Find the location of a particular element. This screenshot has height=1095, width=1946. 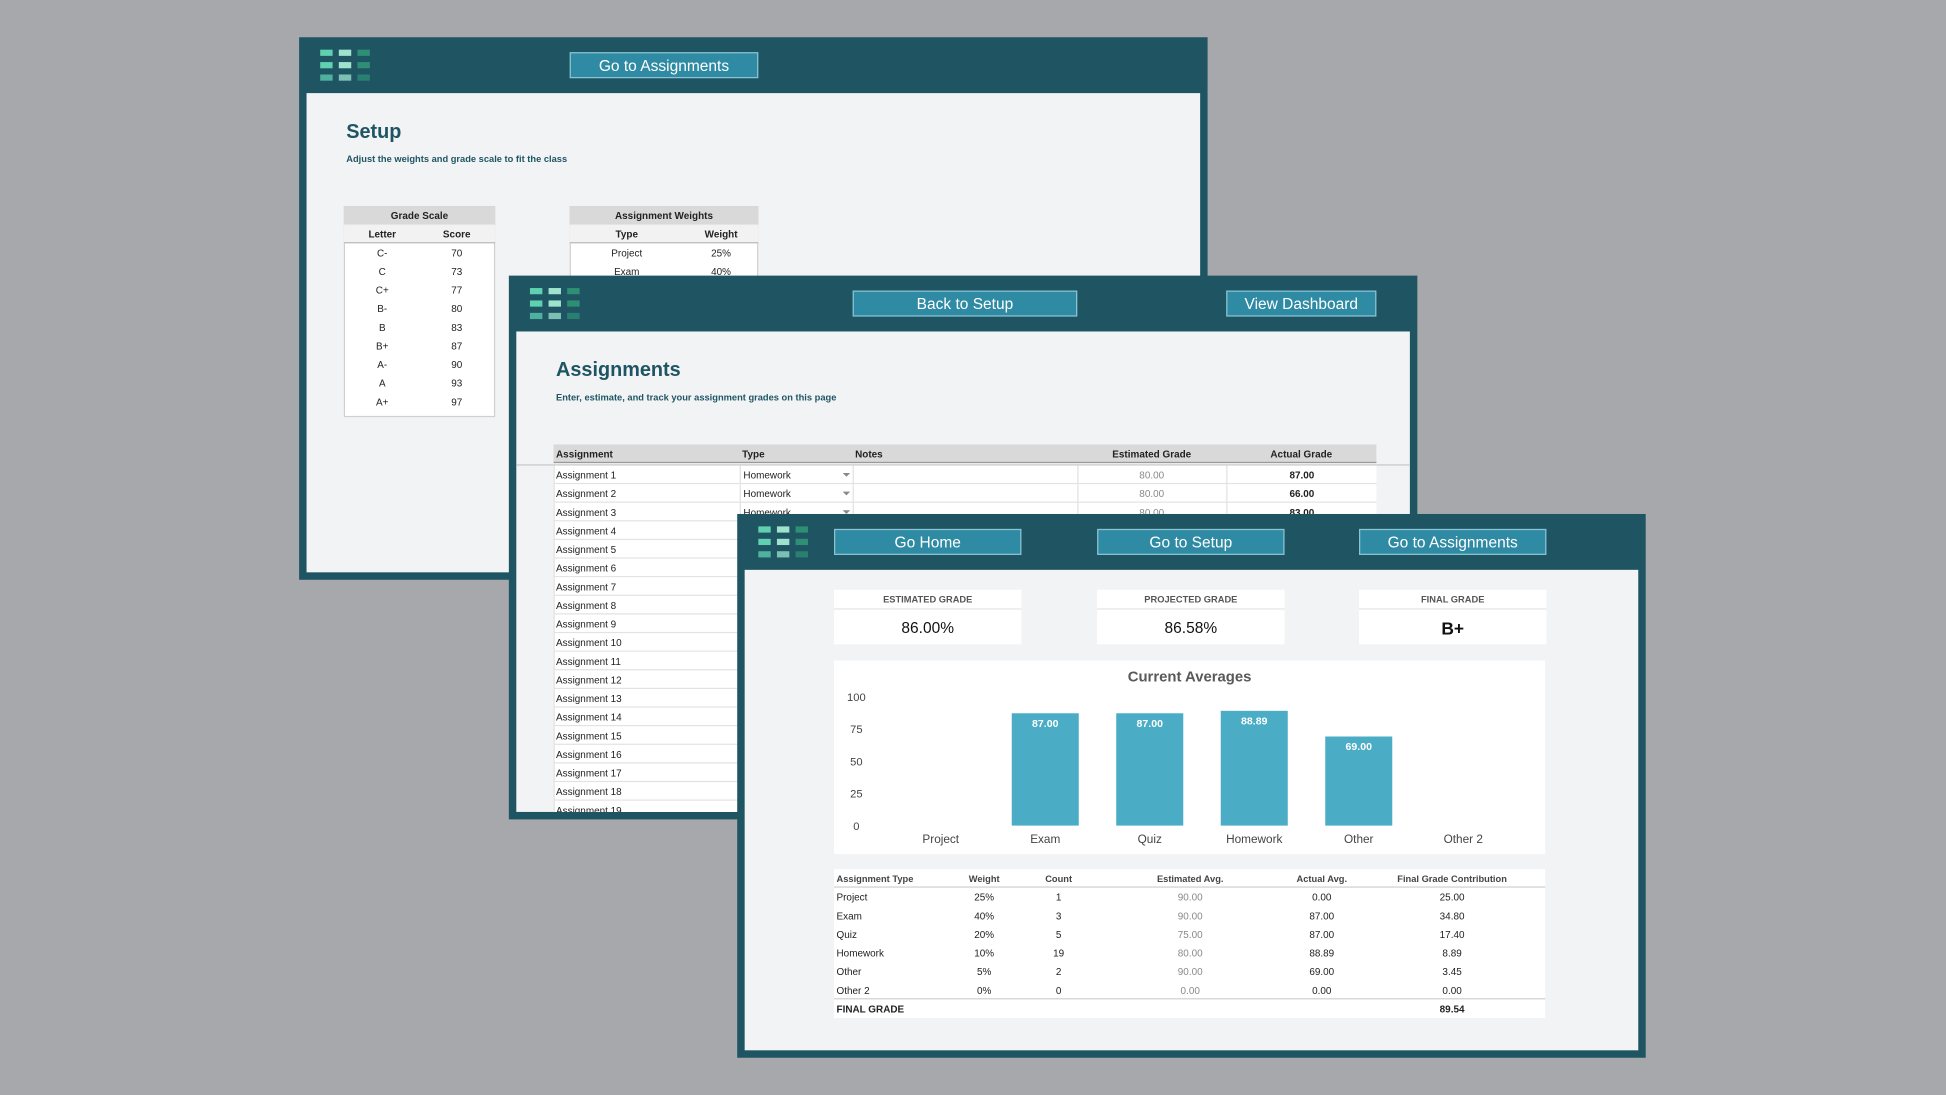

column-header: Letter is located at coordinates (382, 234).